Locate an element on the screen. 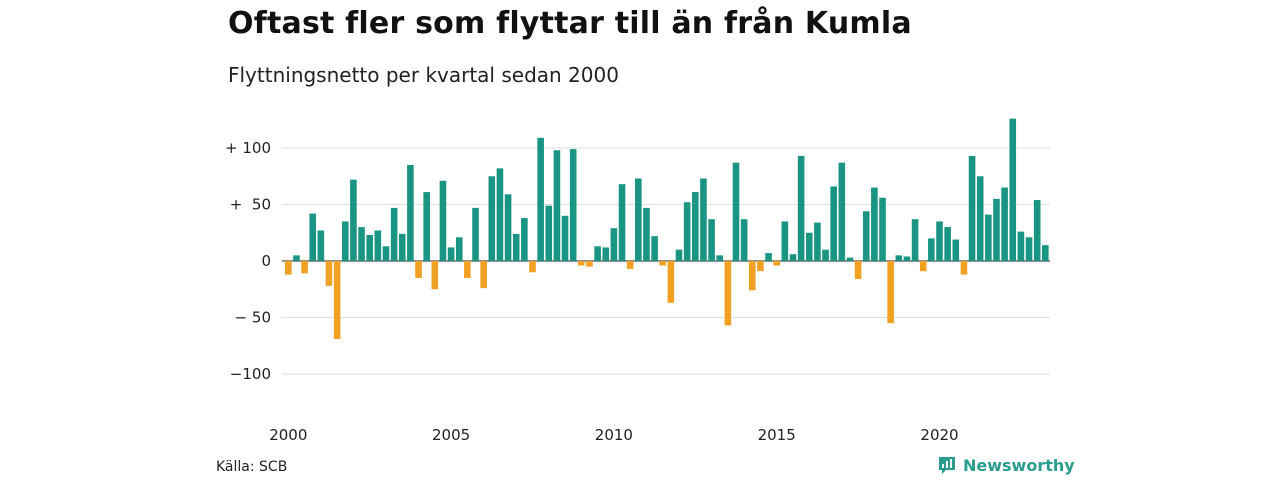 The height and width of the screenshot is (480, 1280). x-axis-labels: 2000 2005 2010 2015 2020 is located at coordinates (613, 435).